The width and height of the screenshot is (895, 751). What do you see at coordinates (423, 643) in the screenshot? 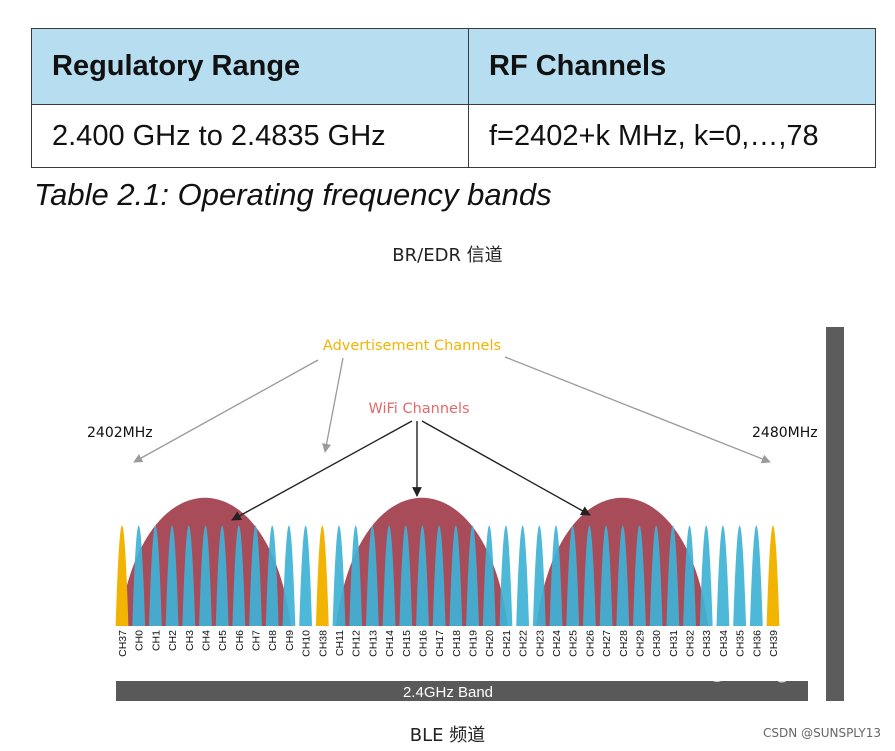
I see `channel-label-ch16: CH16` at bounding box center [423, 643].